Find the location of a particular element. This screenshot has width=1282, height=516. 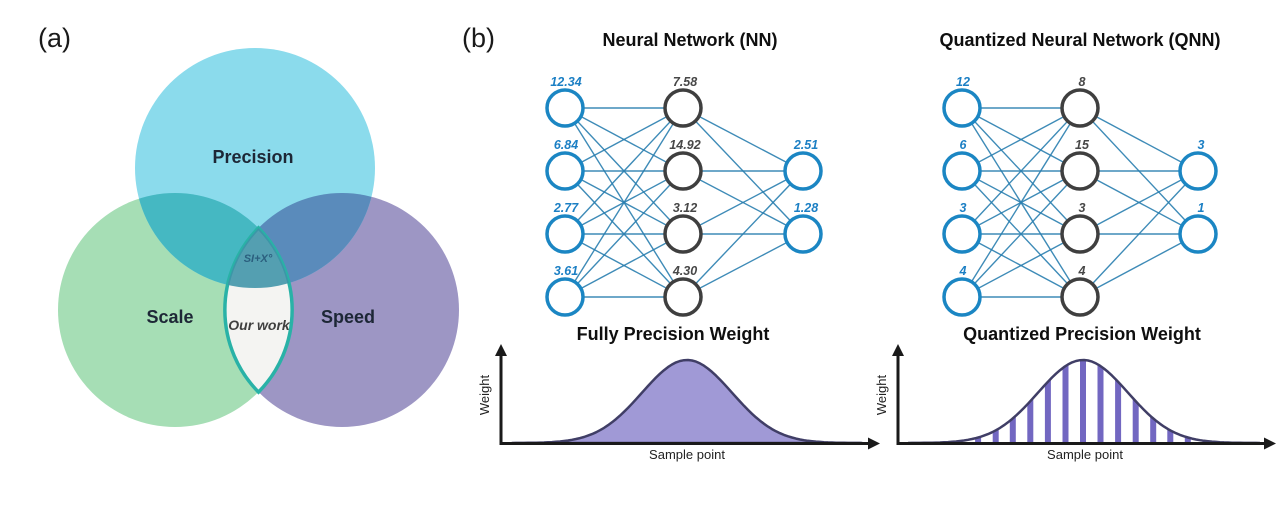

qnn-hidden-label: 8 is located at coordinates (1082, 82).